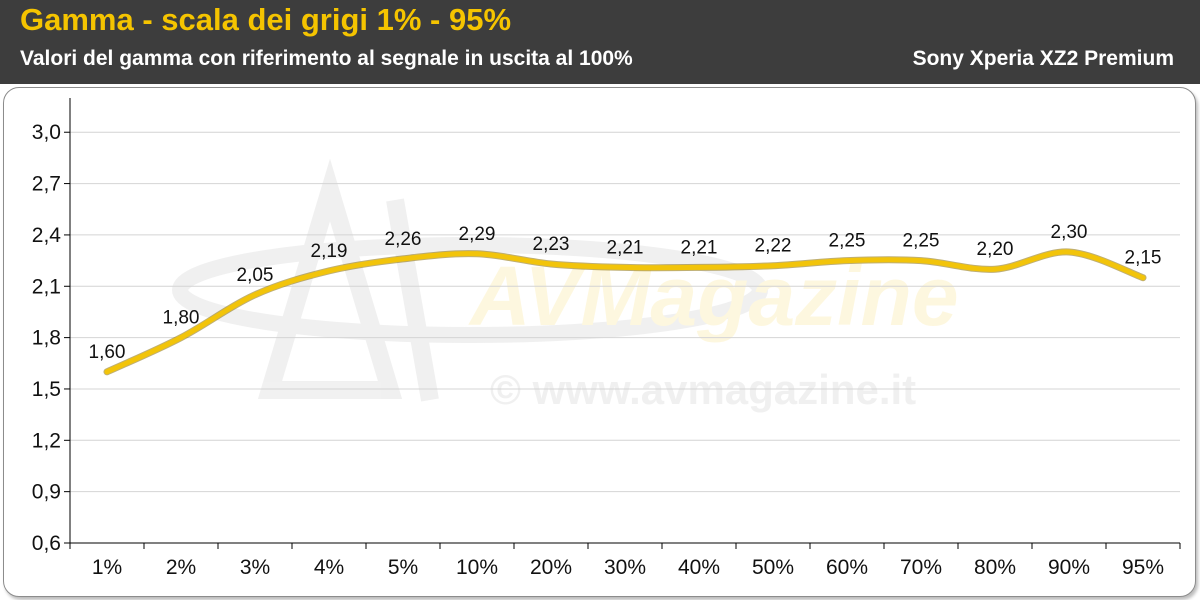 The width and height of the screenshot is (1200, 600). I want to click on x-tick-label: 20%, so click(551, 567).